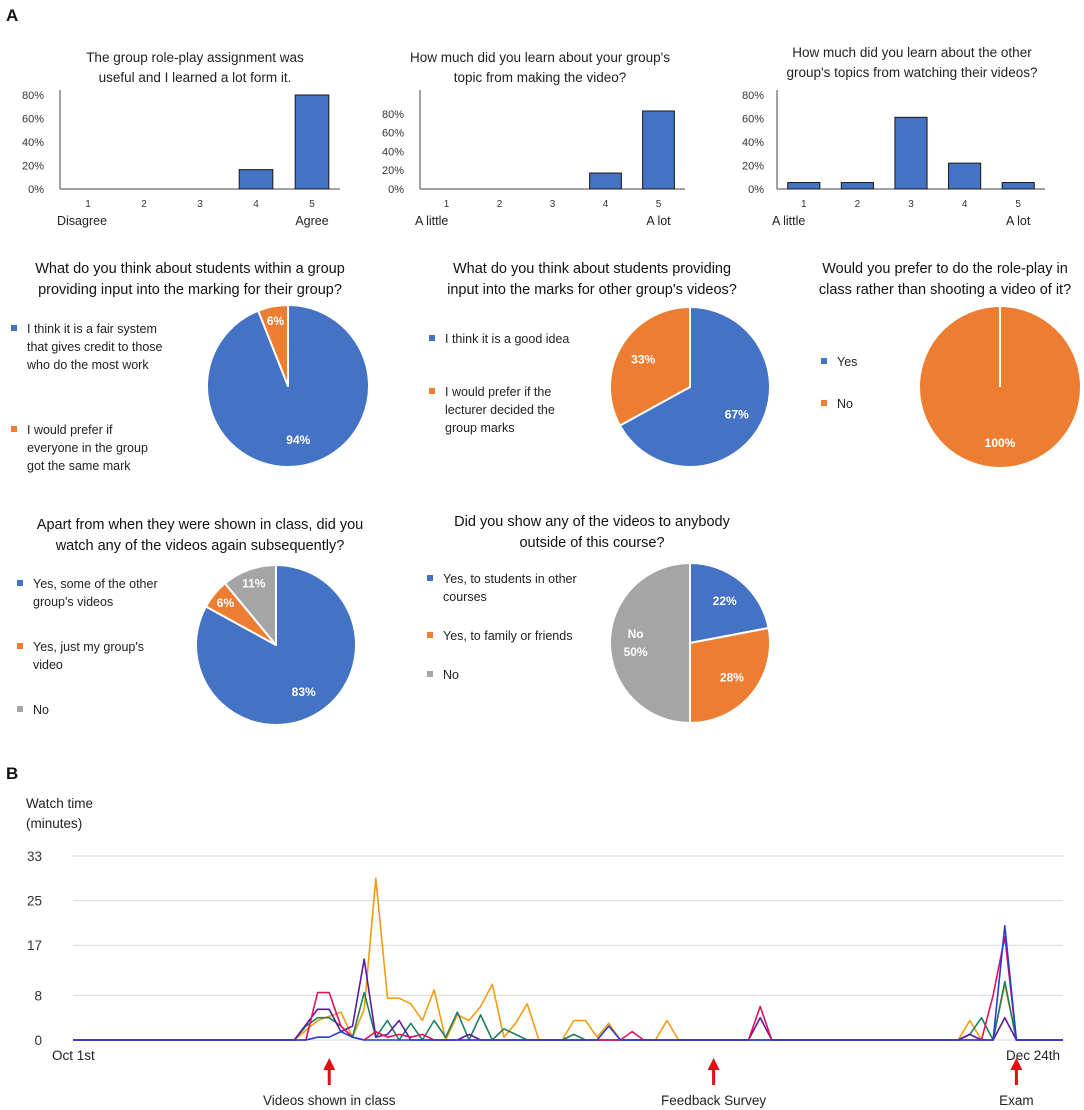 The width and height of the screenshot is (1084, 1110). What do you see at coordinates (311, 221) in the screenshot?
I see `x-right-label: Agree` at bounding box center [311, 221].